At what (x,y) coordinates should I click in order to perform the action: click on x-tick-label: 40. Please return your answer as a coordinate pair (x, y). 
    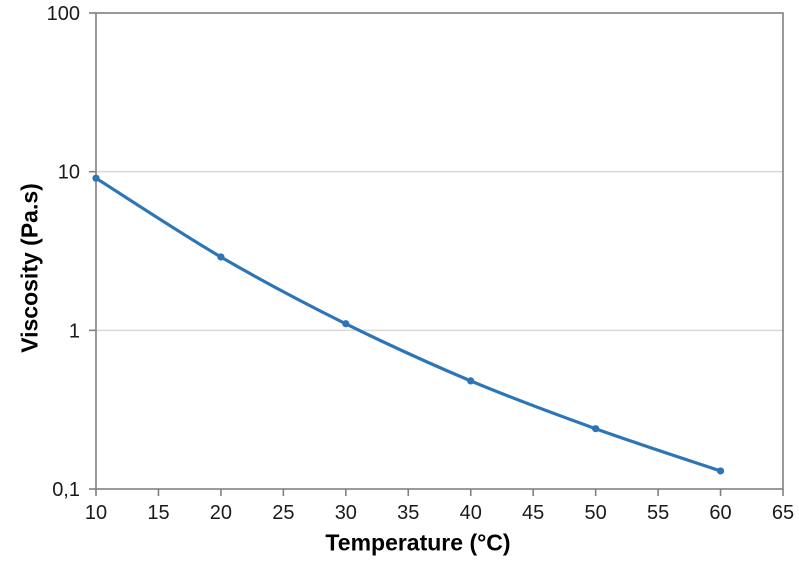
    Looking at the image, I should click on (471, 513).